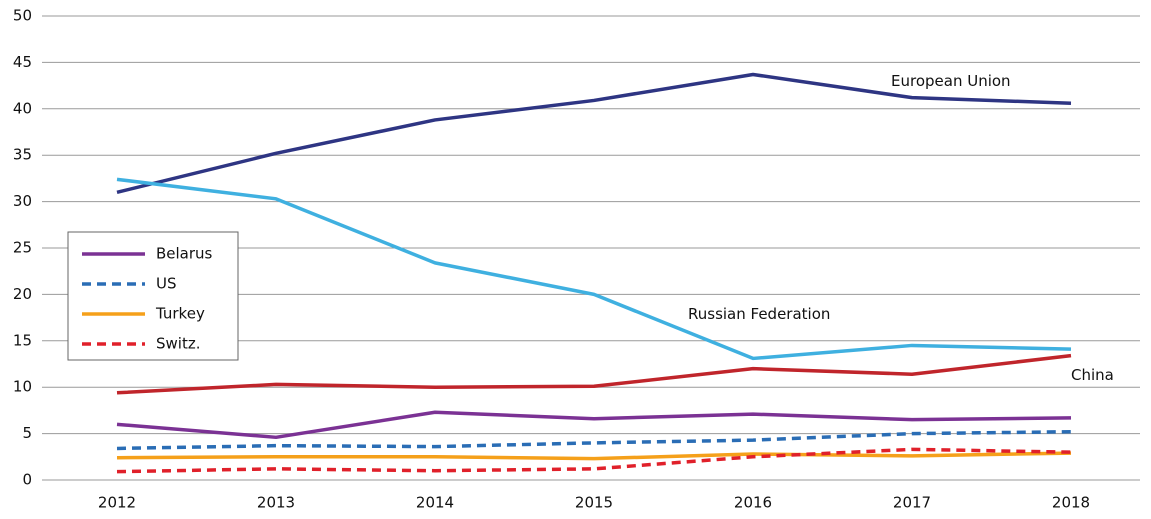  Describe the element at coordinates (22, 248) in the screenshot. I see `y-tick-label: 25` at that location.